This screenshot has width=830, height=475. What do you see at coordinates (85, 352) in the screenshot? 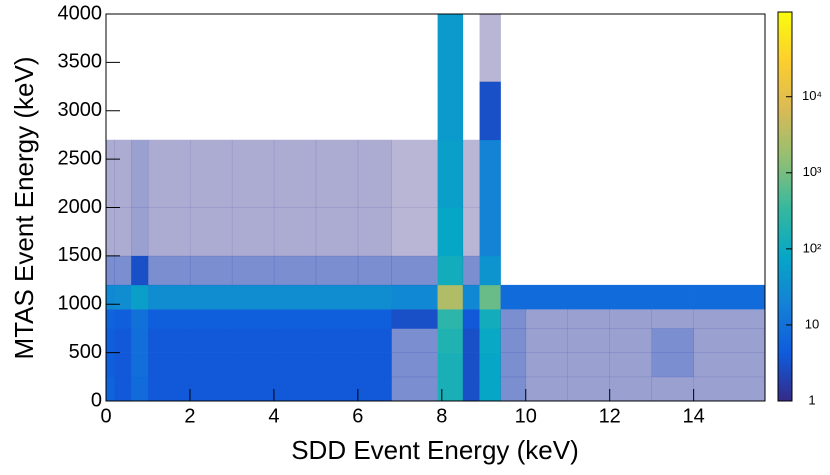
I see `y-tick-label: 500` at bounding box center [85, 352].